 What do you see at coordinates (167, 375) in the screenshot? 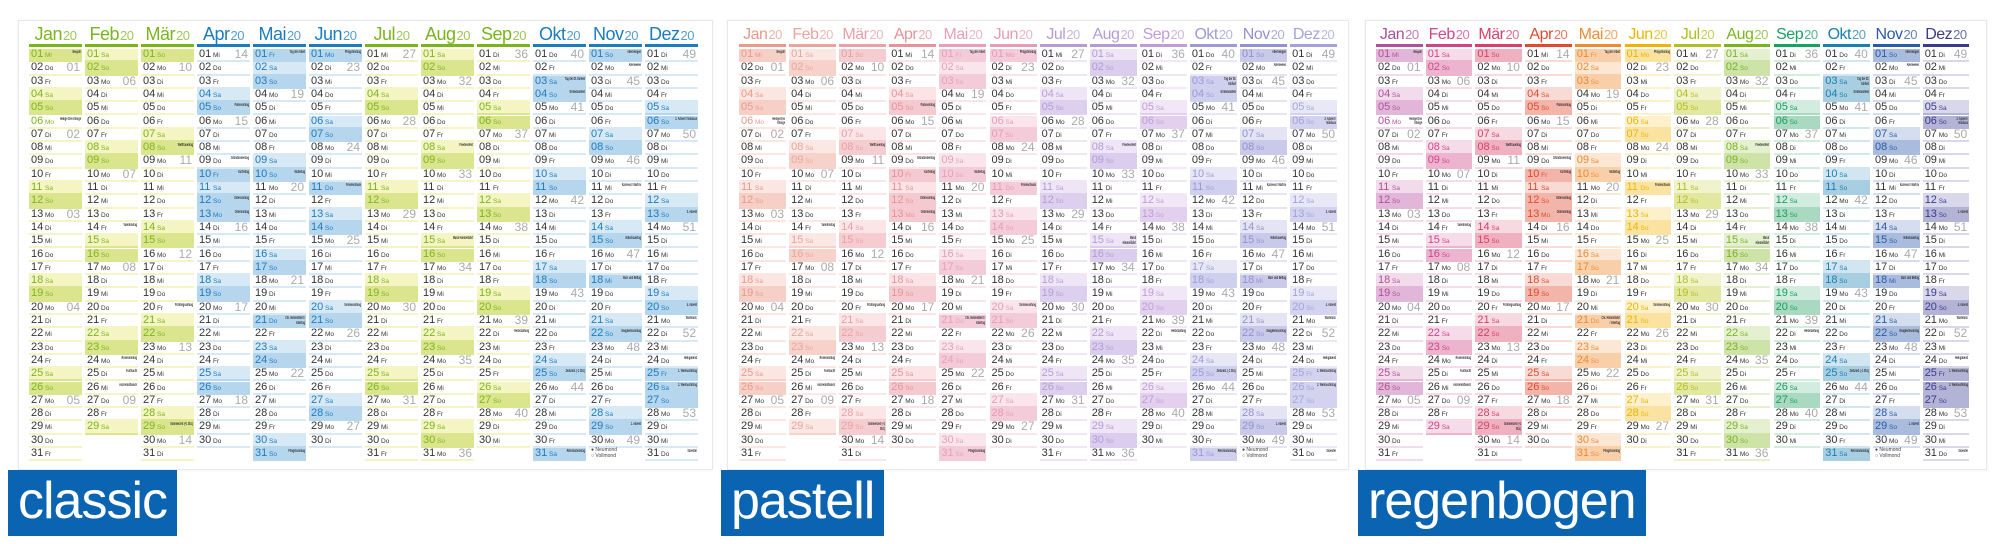
I see `day-cell: 25 Mi` at bounding box center [167, 375].